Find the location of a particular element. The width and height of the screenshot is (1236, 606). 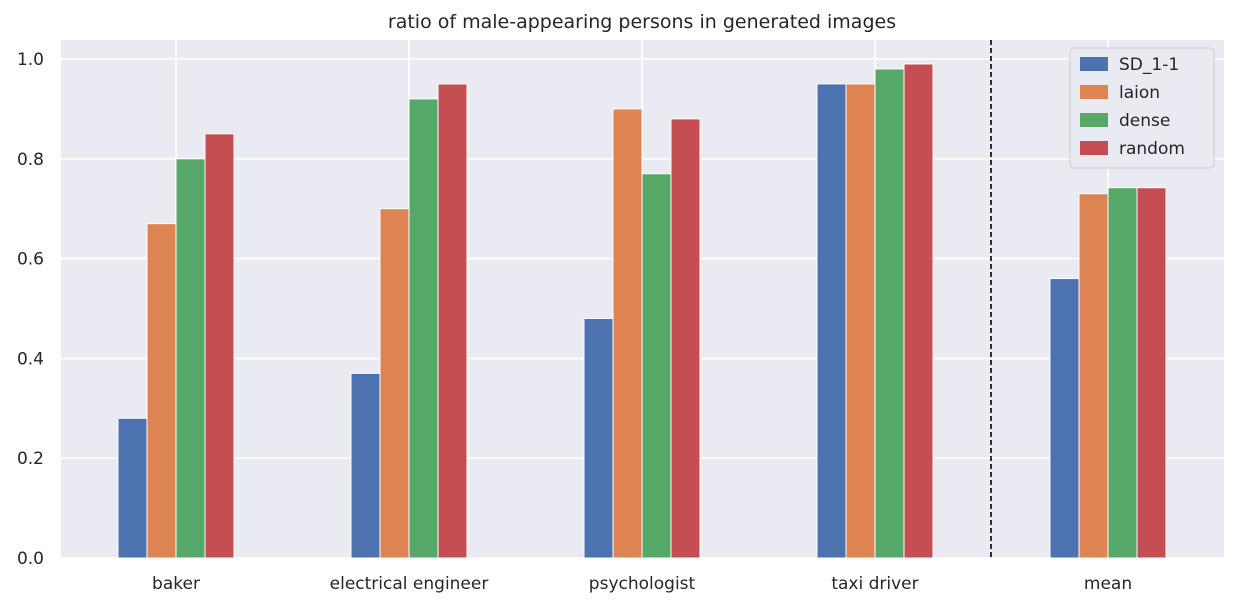

bar-laion-baker is located at coordinates (161, 391).